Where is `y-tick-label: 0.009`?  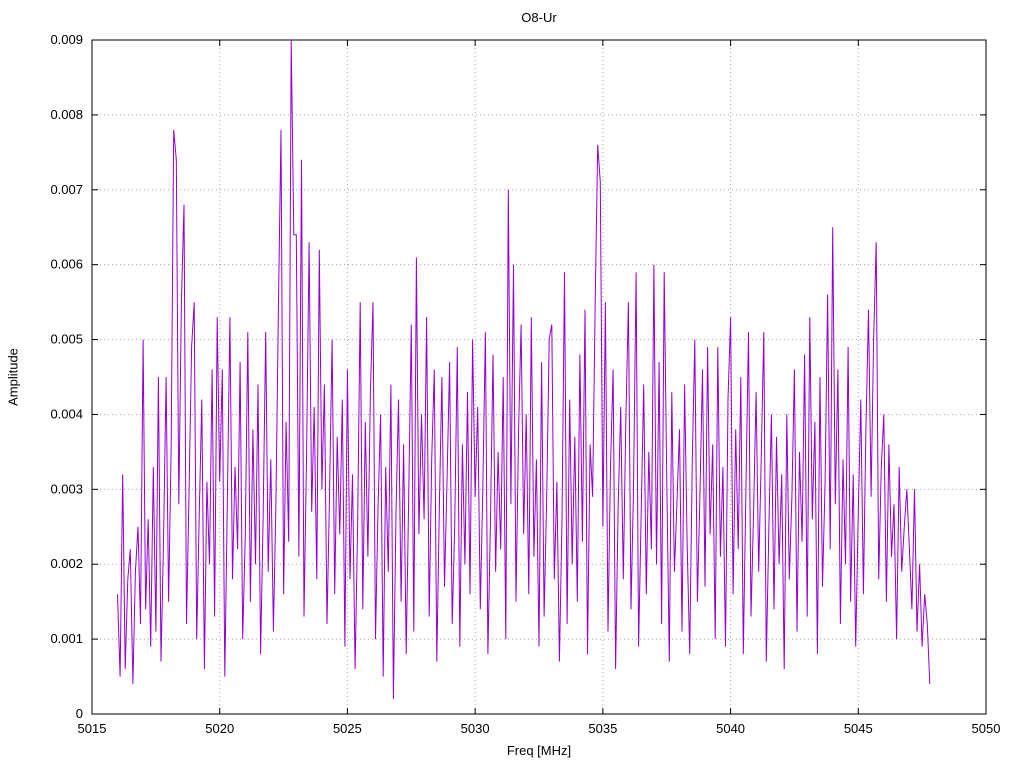
y-tick-label: 0.009 is located at coordinates (66, 39).